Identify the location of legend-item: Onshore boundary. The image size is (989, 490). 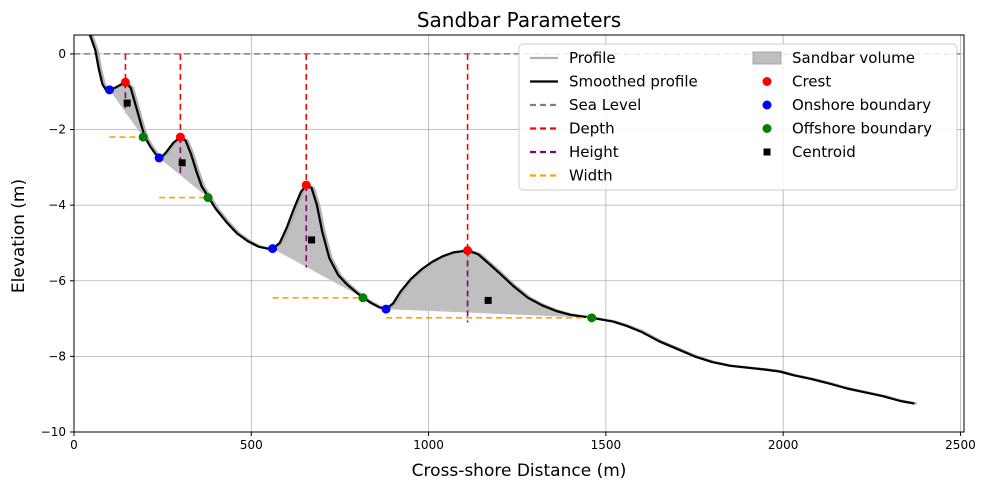
(846, 105).